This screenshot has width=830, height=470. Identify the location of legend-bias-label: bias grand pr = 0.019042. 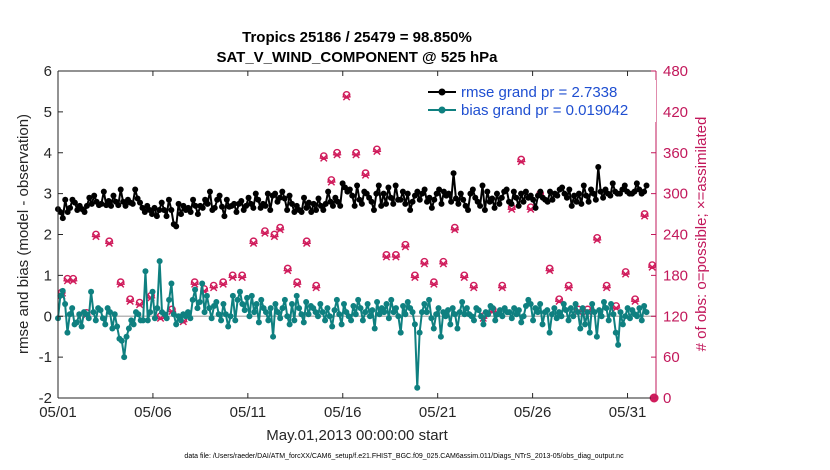
(544, 110).